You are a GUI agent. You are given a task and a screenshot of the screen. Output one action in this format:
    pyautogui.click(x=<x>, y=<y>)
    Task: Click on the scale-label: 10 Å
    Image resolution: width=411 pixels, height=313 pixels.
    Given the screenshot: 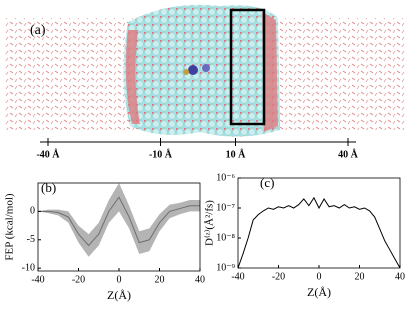 What is the action you would take?
    pyautogui.click(x=236, y=154)
    